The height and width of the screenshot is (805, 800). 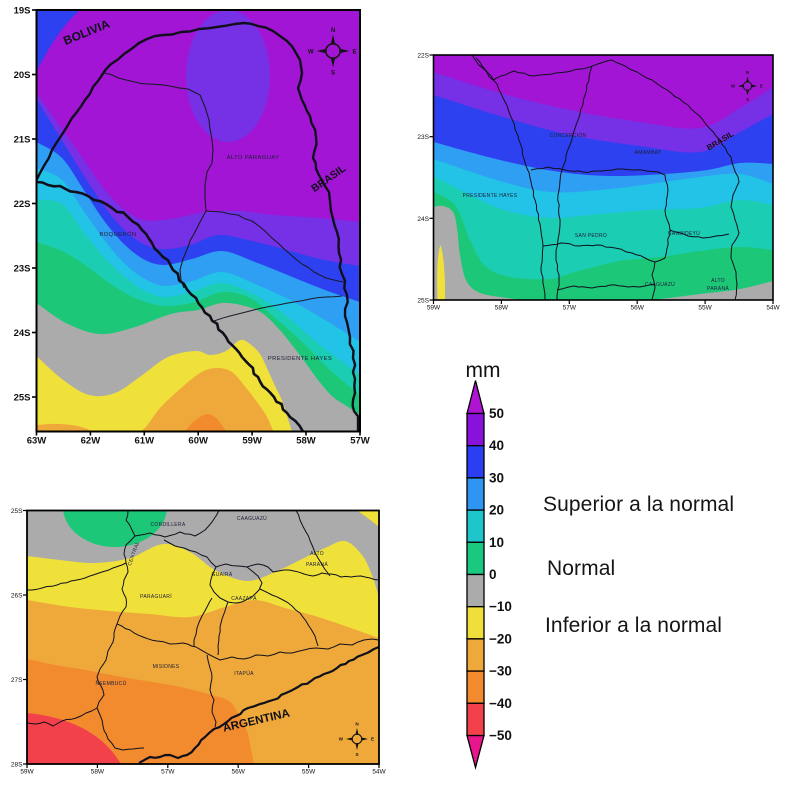 What do you see at coordinates (500, 703) in the screenshot?
I see `svg-text: −40` at bounding box center [500, 703].